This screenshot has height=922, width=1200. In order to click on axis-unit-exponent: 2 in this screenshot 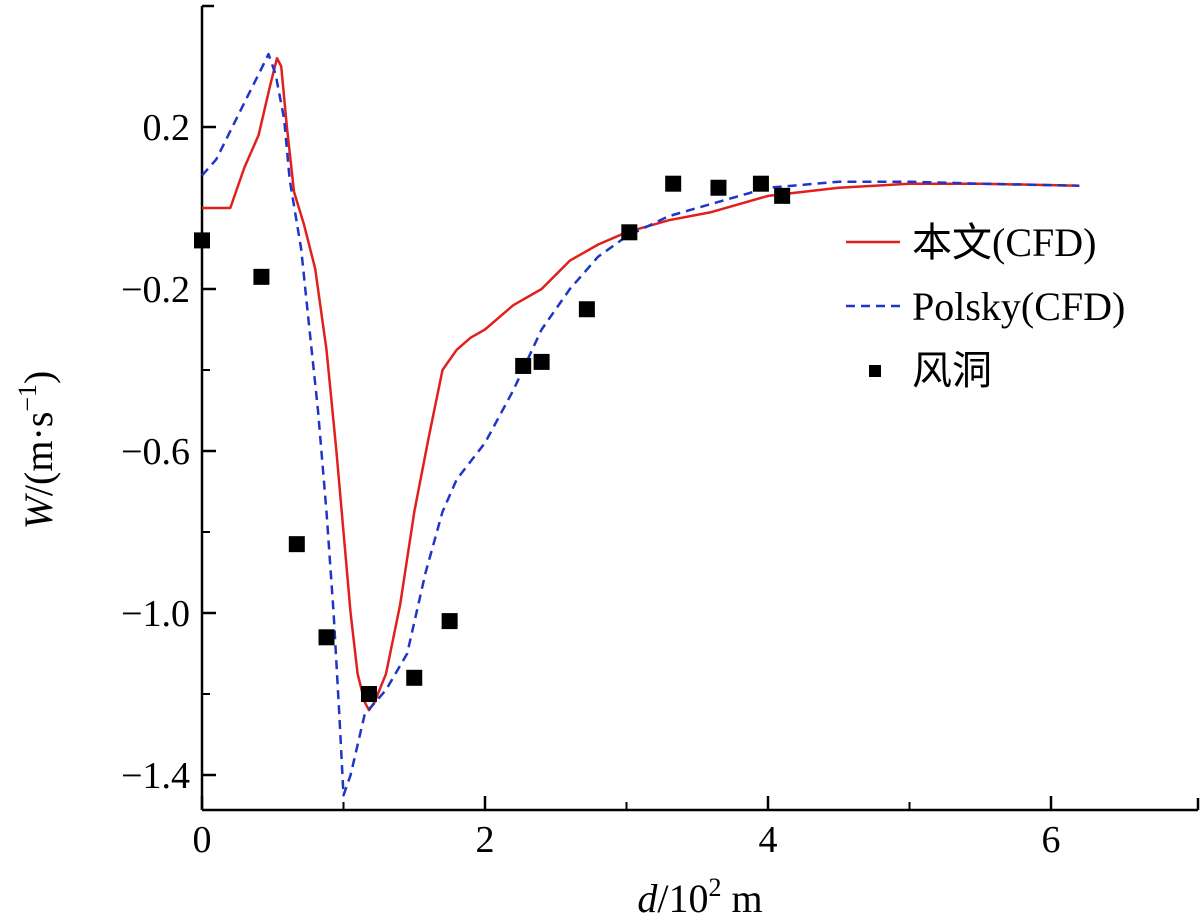, I will do `click(715, 887)`.